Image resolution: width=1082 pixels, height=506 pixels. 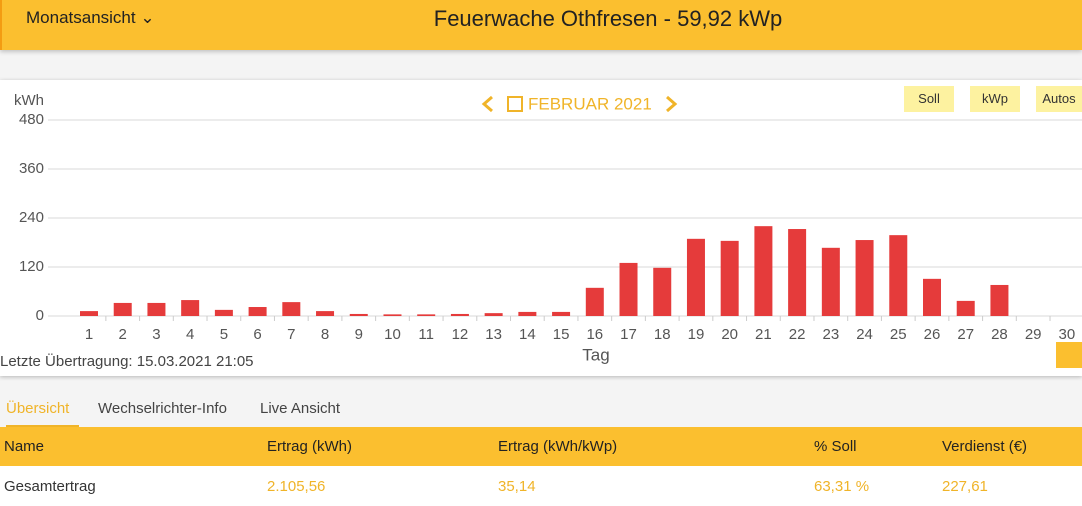 I want to click on tab: Live Ansicht, so click(x=300, y=408).